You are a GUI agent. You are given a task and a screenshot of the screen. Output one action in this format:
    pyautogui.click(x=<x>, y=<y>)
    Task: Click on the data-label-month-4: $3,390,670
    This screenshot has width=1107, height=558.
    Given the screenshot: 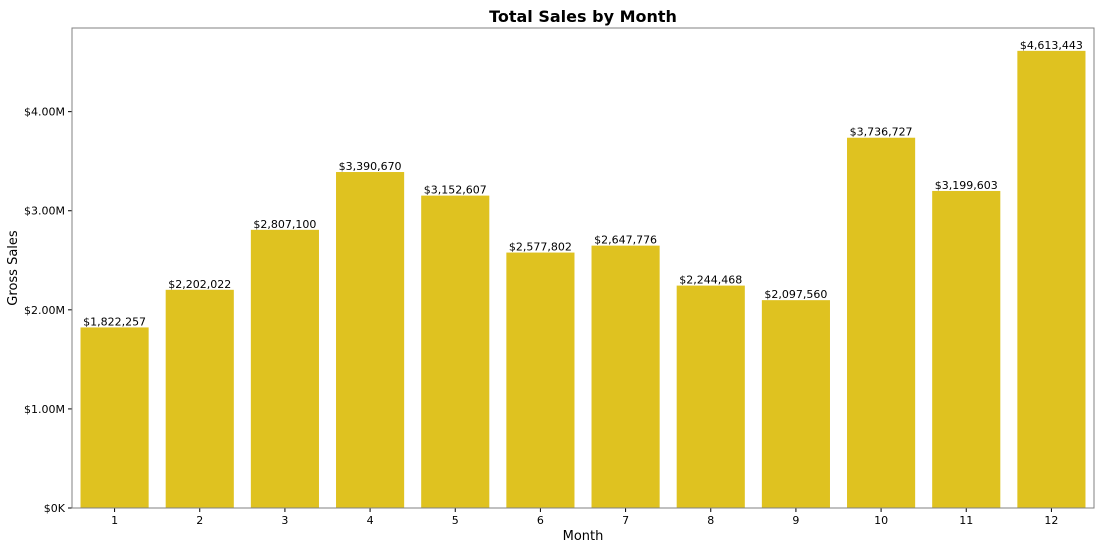 What is the action you would take?
    pyautogui.click(x=370, y=166)
    